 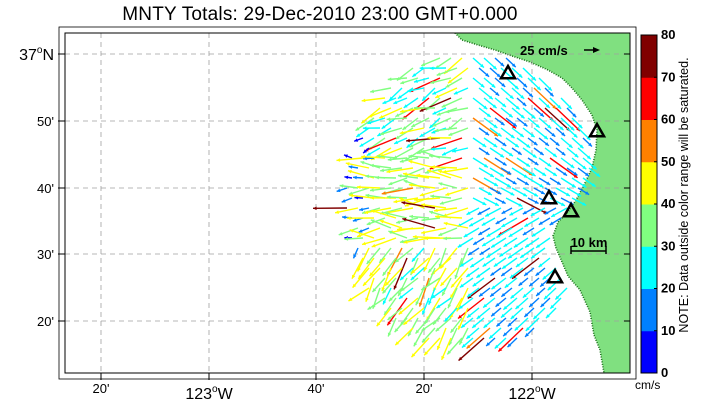 I want to click on lat-label-30: 30', so click(x=45, y=254).